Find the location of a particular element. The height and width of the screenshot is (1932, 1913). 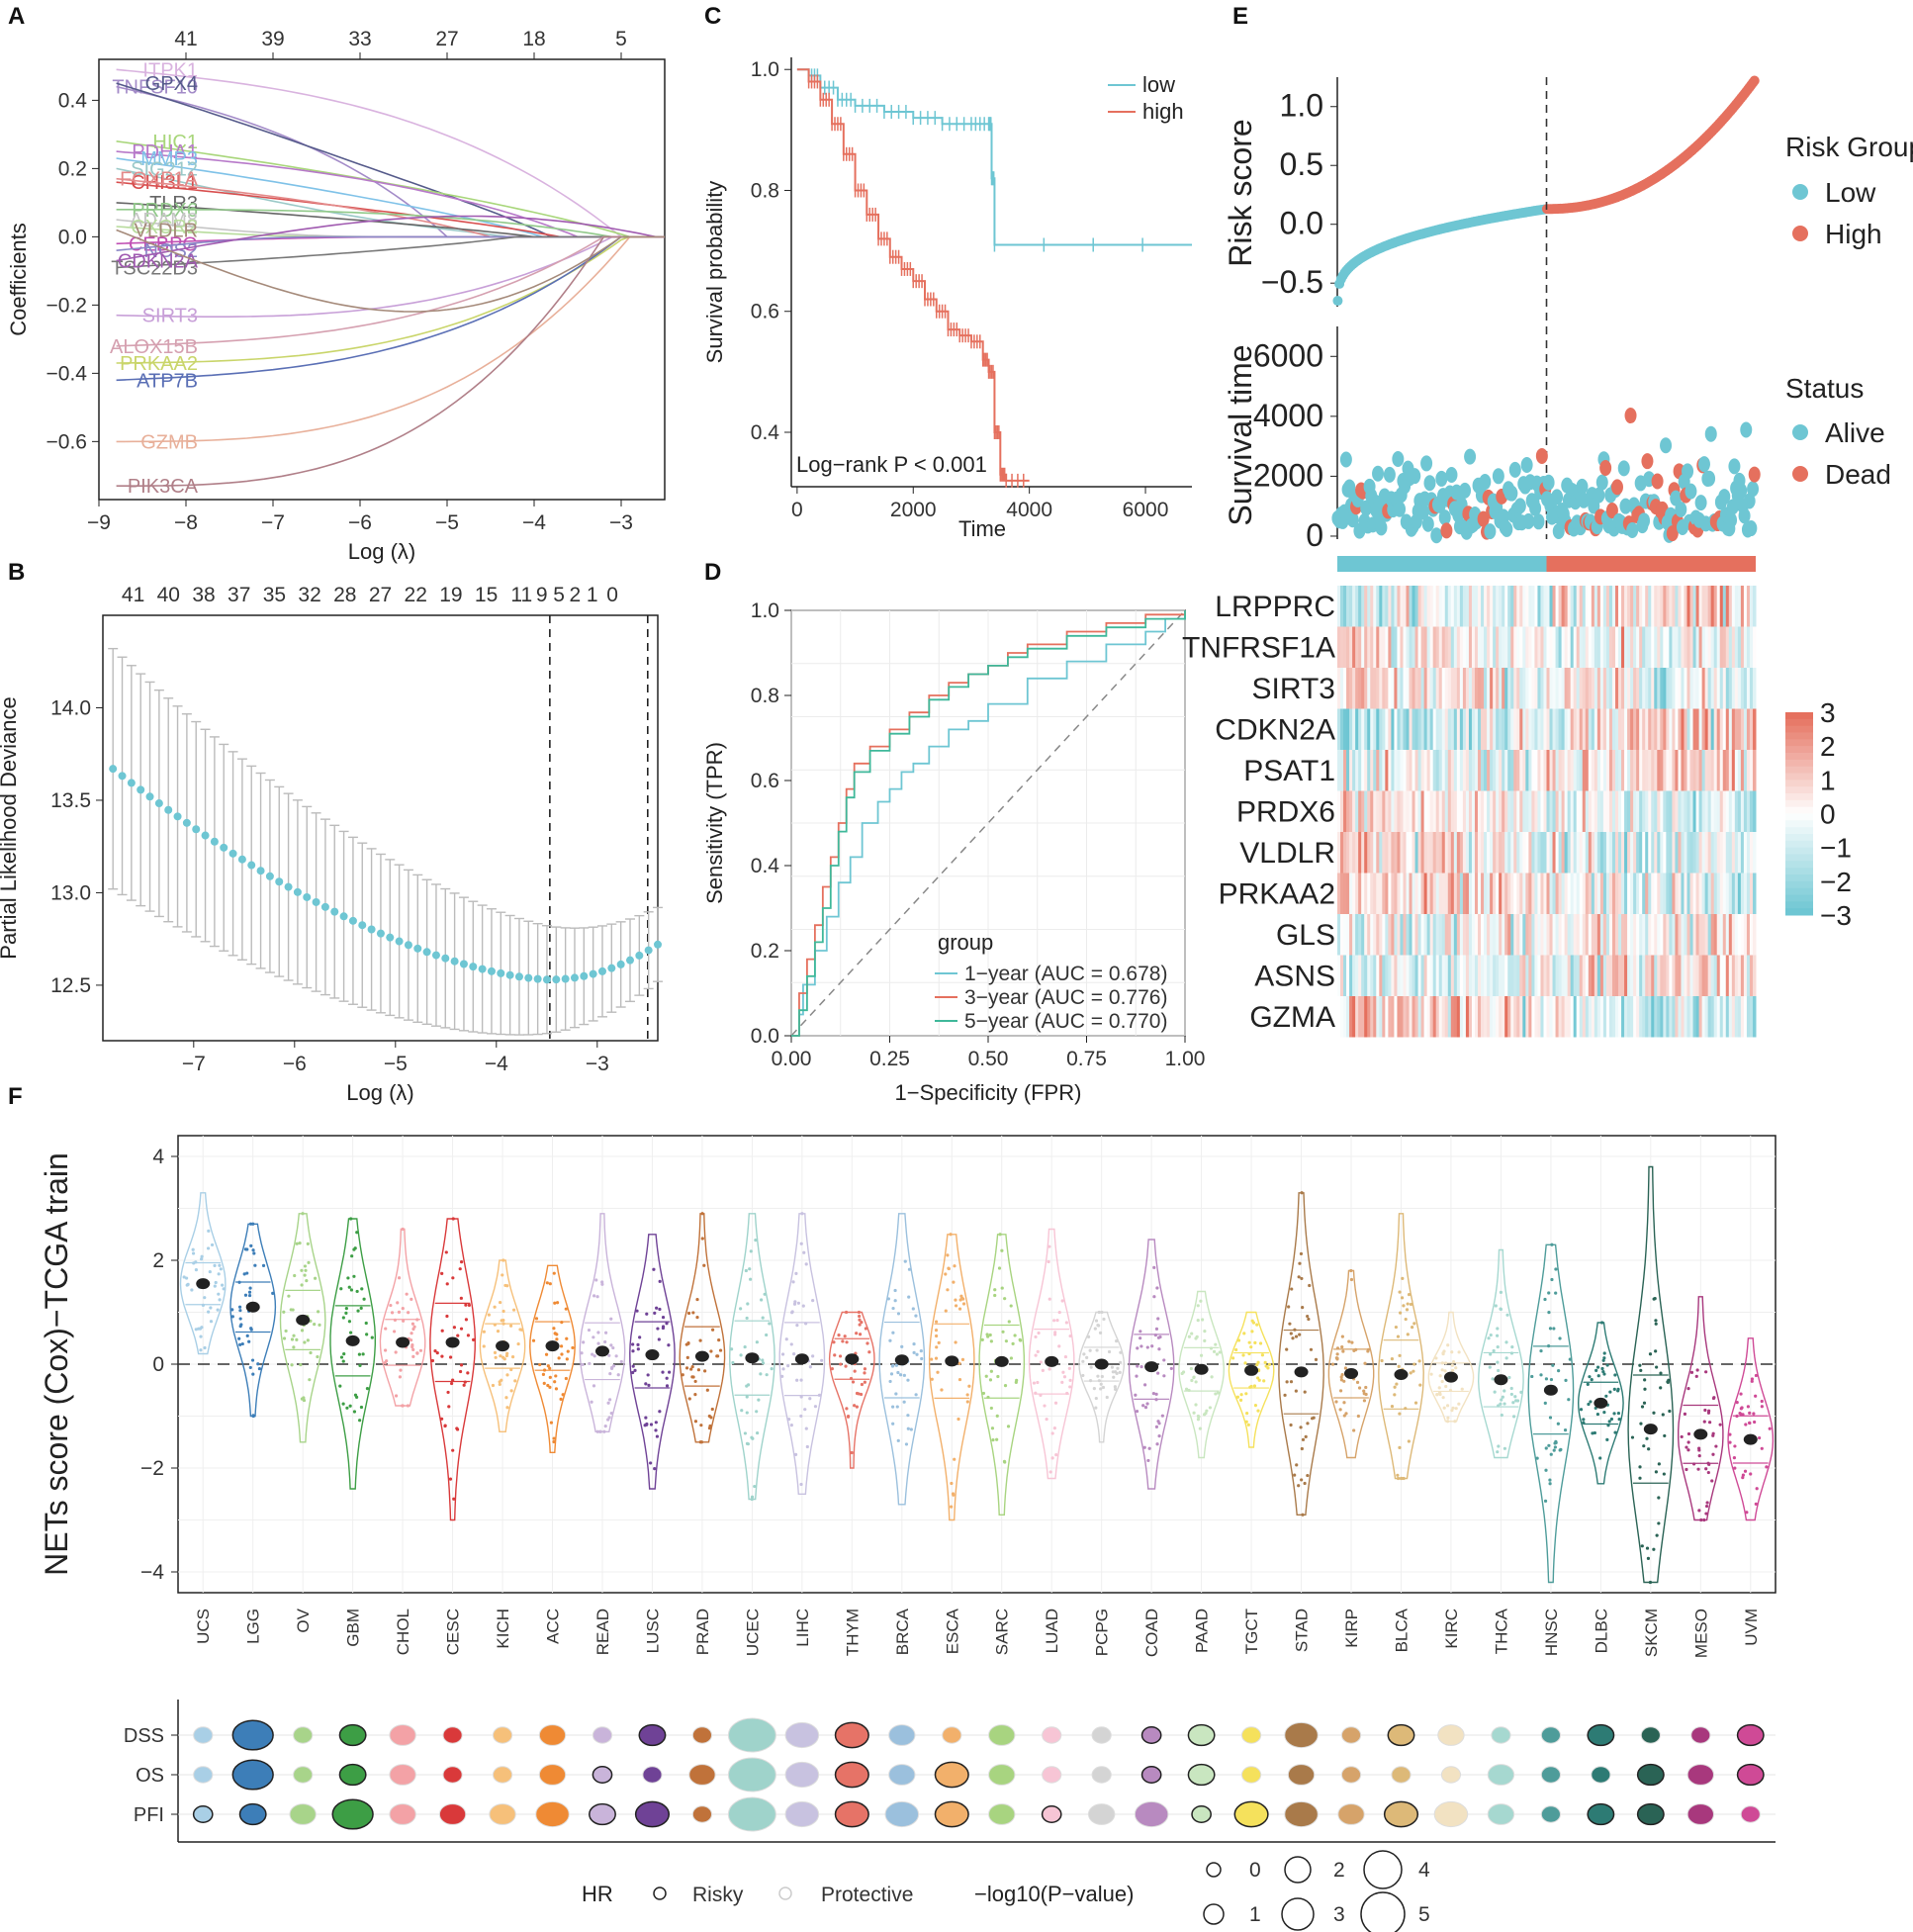

legend-hr-title: HR is located at coordinates (597, 1894).